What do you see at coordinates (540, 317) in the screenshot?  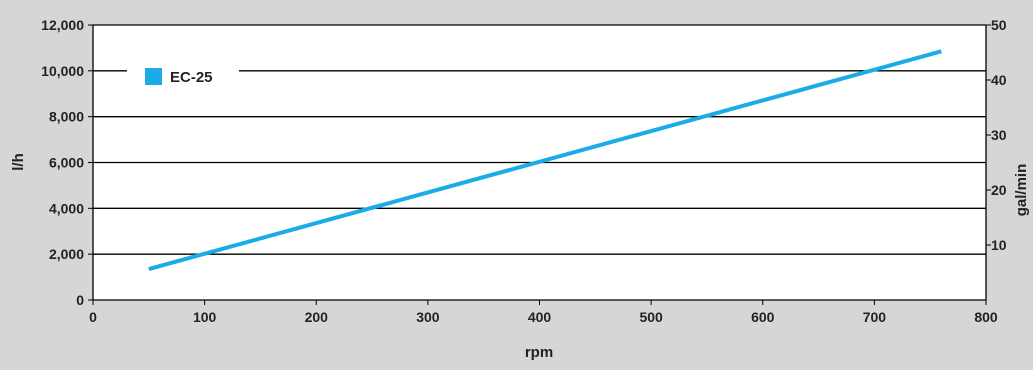 I see `x-tick-label-4: 400` at bounding box center [540, 317].